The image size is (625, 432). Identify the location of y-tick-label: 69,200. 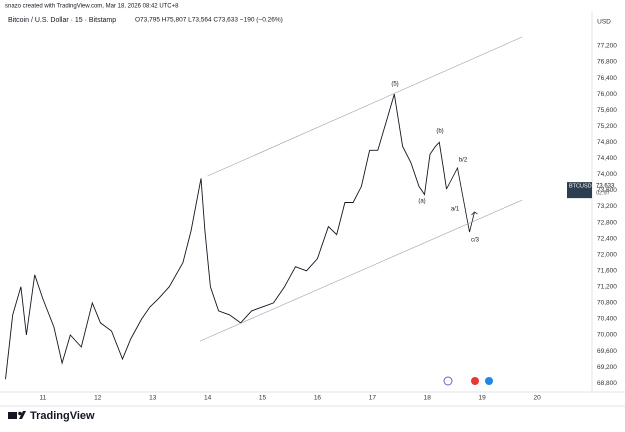
(607, 367).